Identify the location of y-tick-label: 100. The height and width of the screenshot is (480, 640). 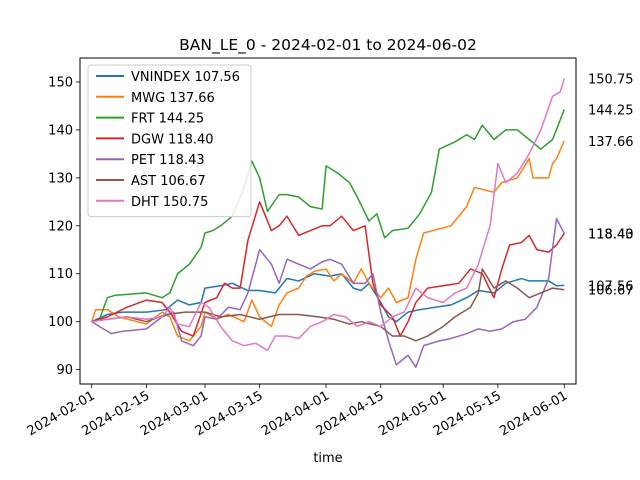
(60, 322).